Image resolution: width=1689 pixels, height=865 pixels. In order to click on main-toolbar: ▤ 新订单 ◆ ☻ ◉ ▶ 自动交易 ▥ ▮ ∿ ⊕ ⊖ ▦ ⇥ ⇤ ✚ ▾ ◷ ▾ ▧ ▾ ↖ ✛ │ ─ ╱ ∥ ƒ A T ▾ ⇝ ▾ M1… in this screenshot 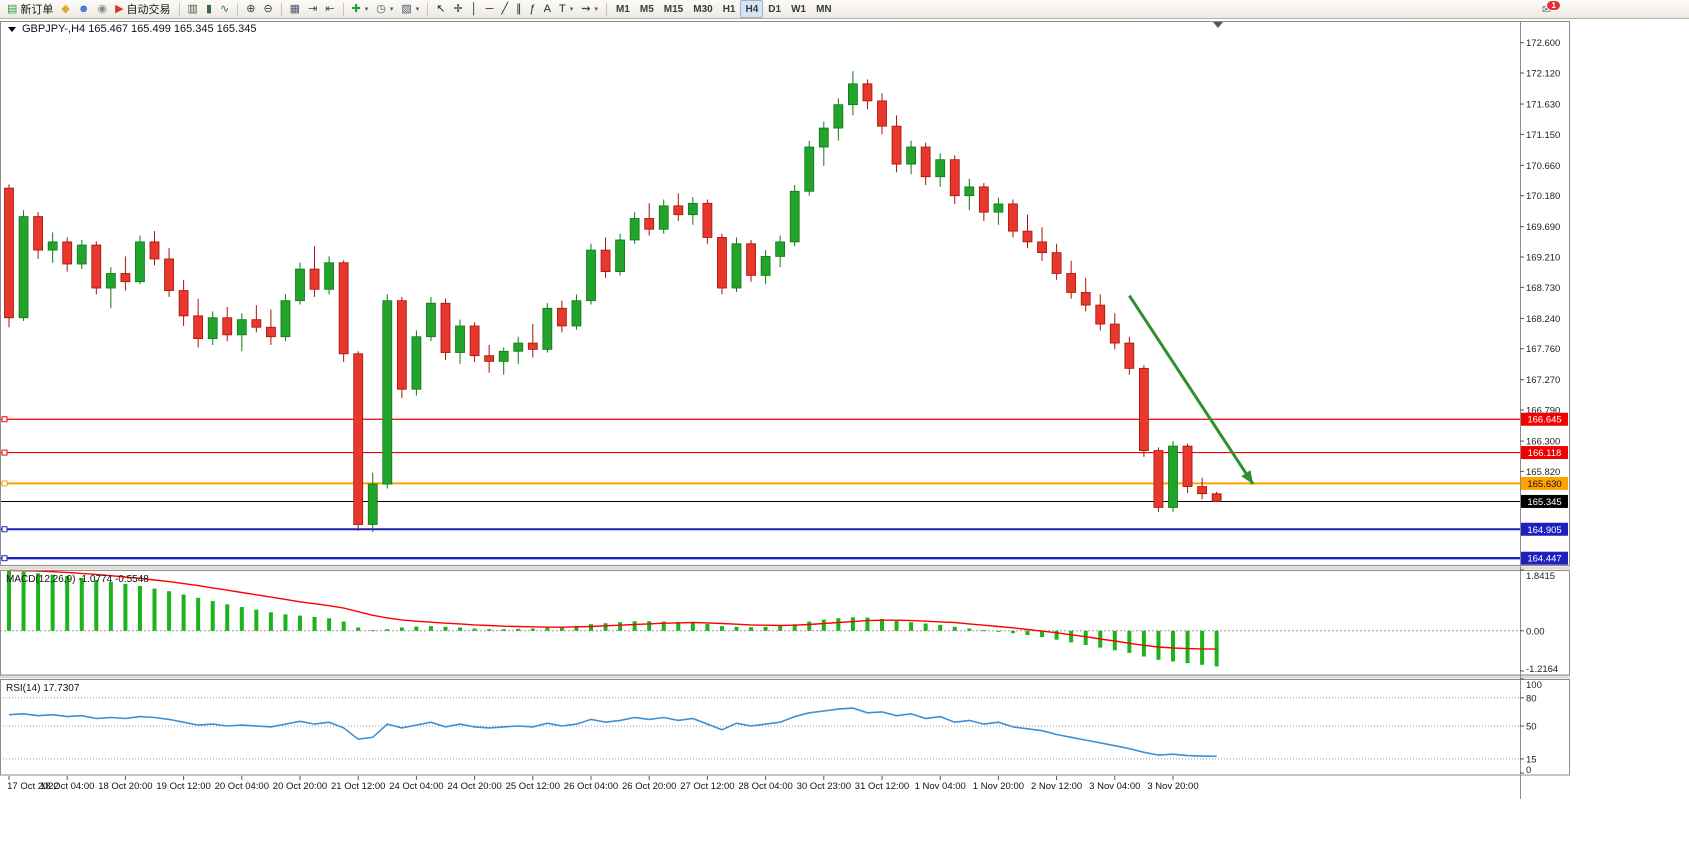, I will do `click(844, 9)`.